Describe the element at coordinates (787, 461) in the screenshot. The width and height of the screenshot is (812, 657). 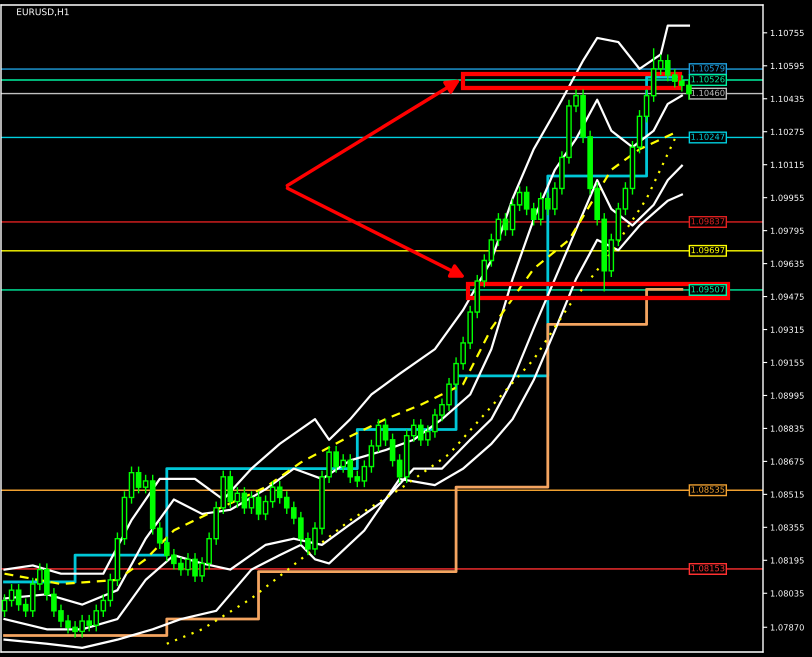
I see `y-tick-label: 1.08675` at that location.